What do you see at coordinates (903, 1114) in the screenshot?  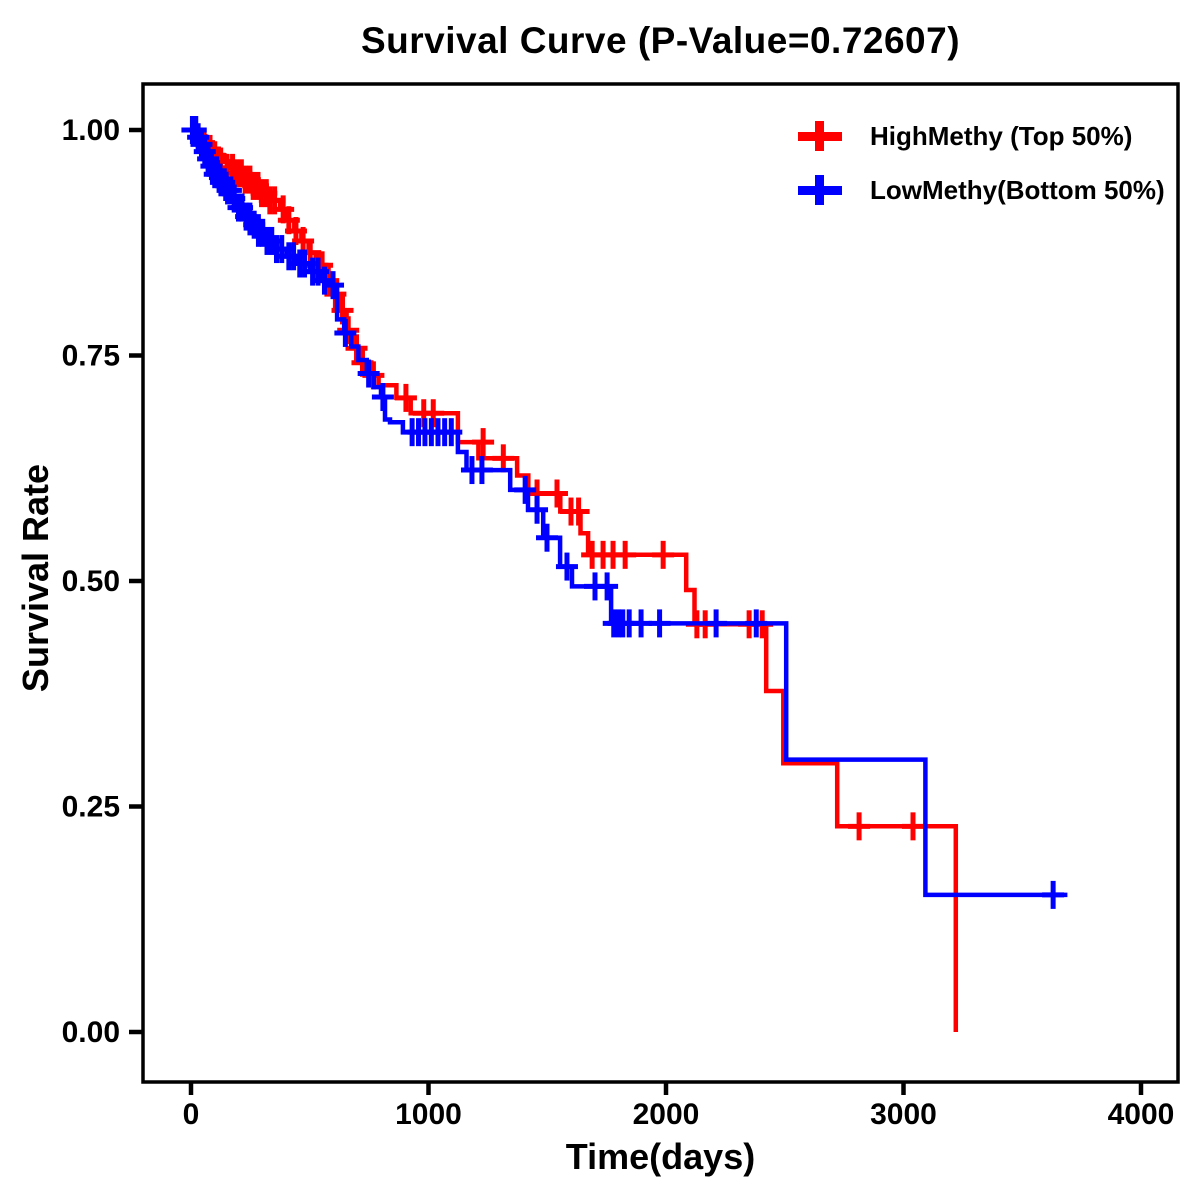 I see `x-tick-label: 3000` at bounding box center [903, 1114].